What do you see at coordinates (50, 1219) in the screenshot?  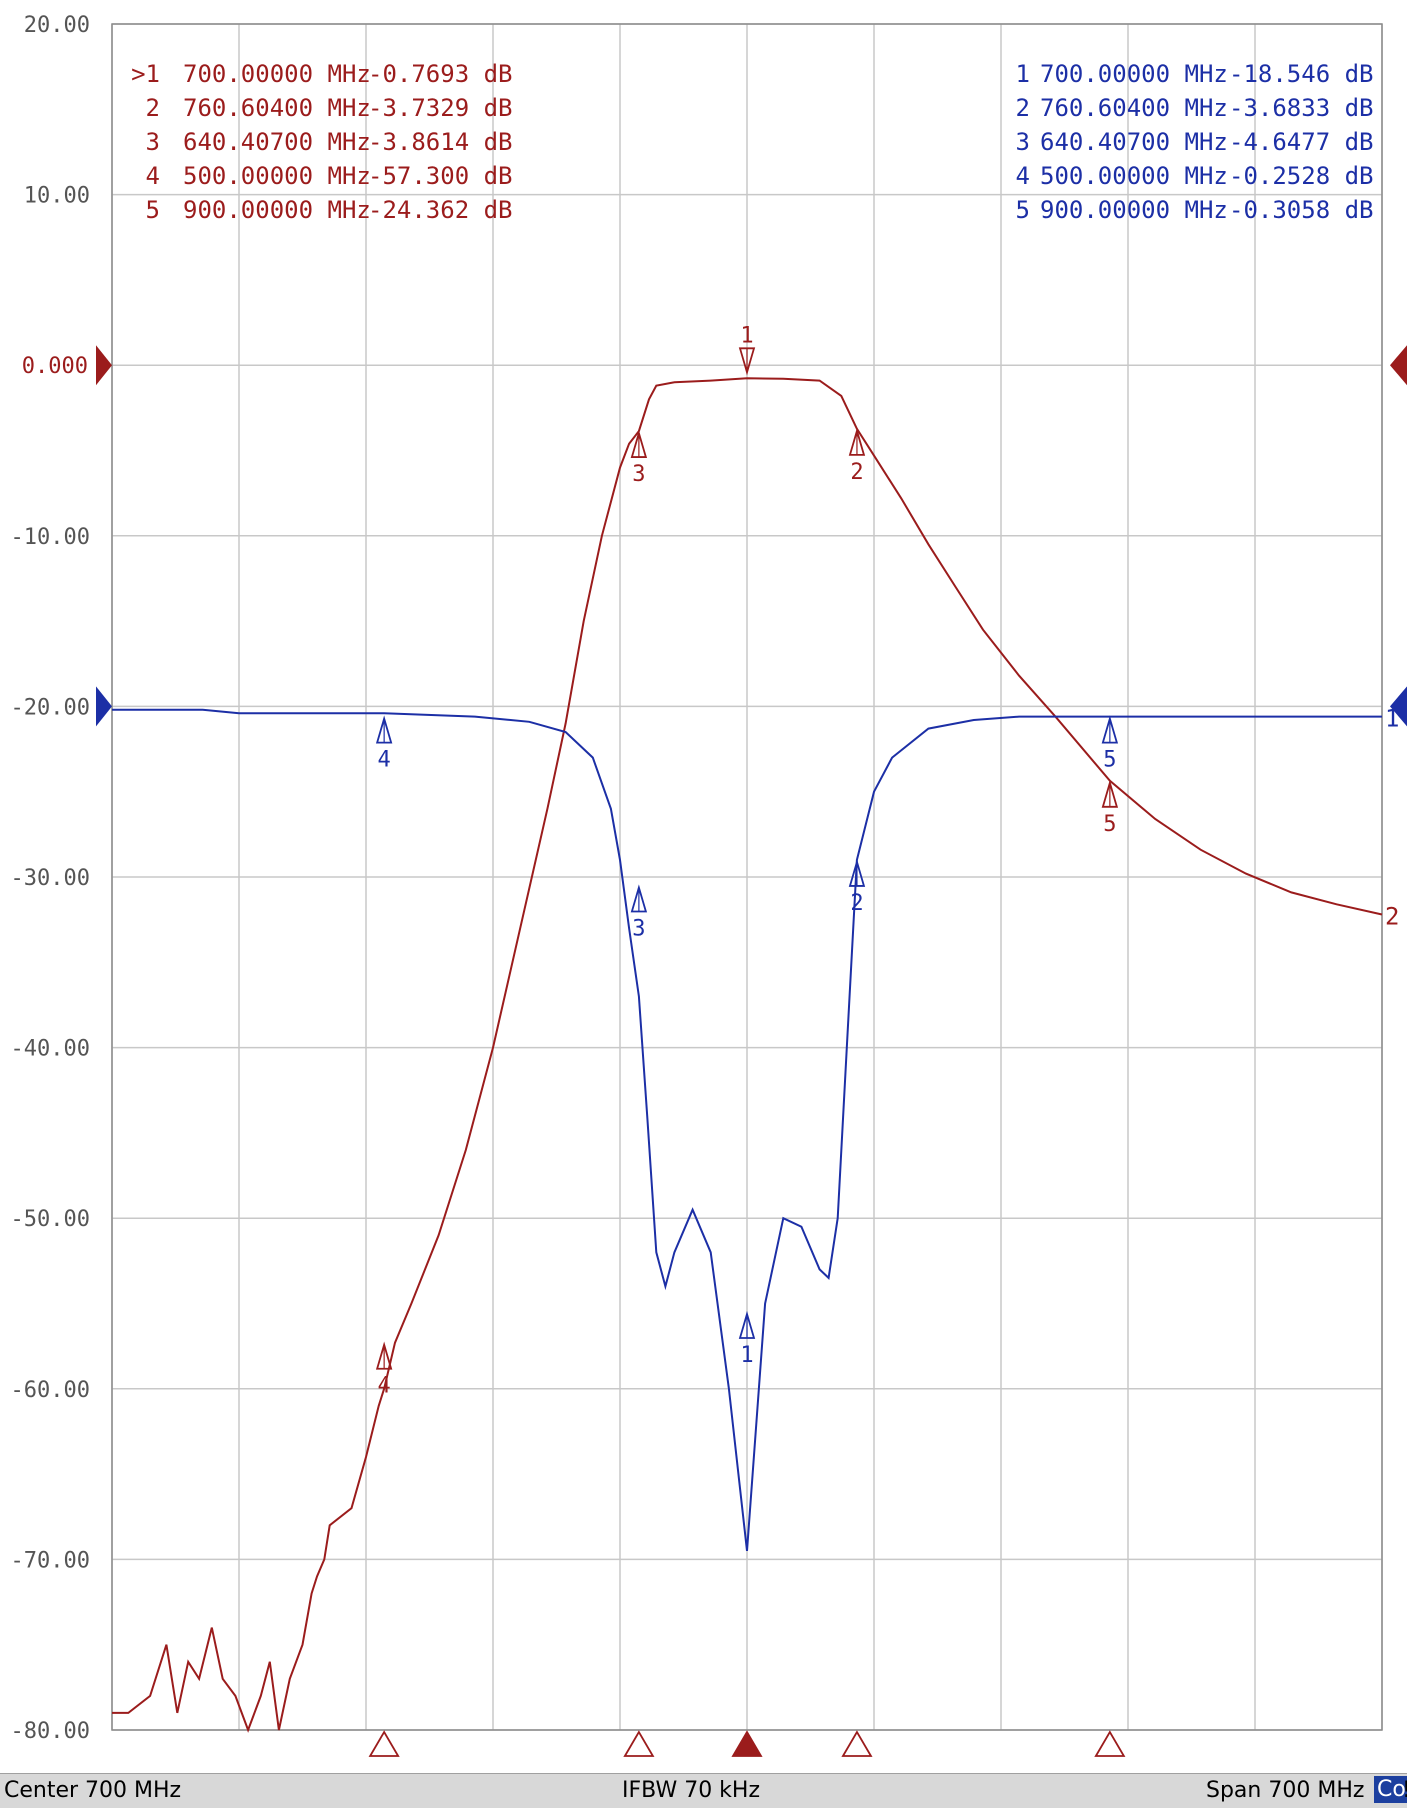 I see `y-tick-label: -50.00` at bounding box center [50, 1219].